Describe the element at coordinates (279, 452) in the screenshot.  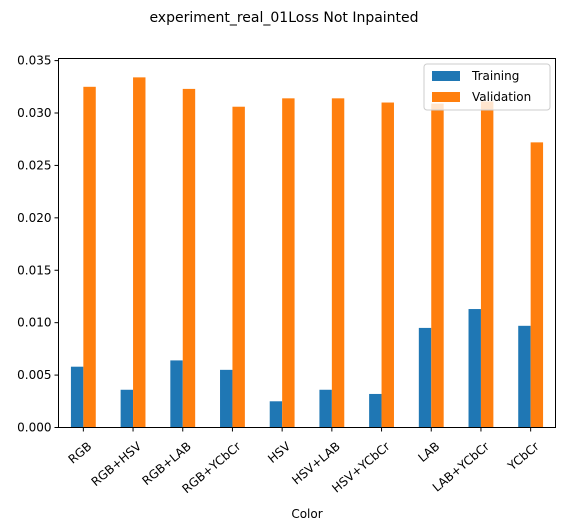
I see `x-tick-label: HSV` at that location.